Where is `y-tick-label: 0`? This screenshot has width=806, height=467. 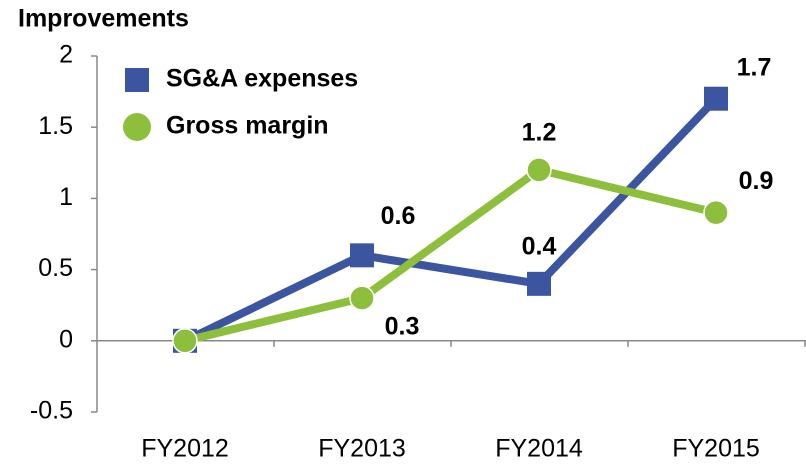
y-tick-label: 0 is located at coordinates (66, 339).